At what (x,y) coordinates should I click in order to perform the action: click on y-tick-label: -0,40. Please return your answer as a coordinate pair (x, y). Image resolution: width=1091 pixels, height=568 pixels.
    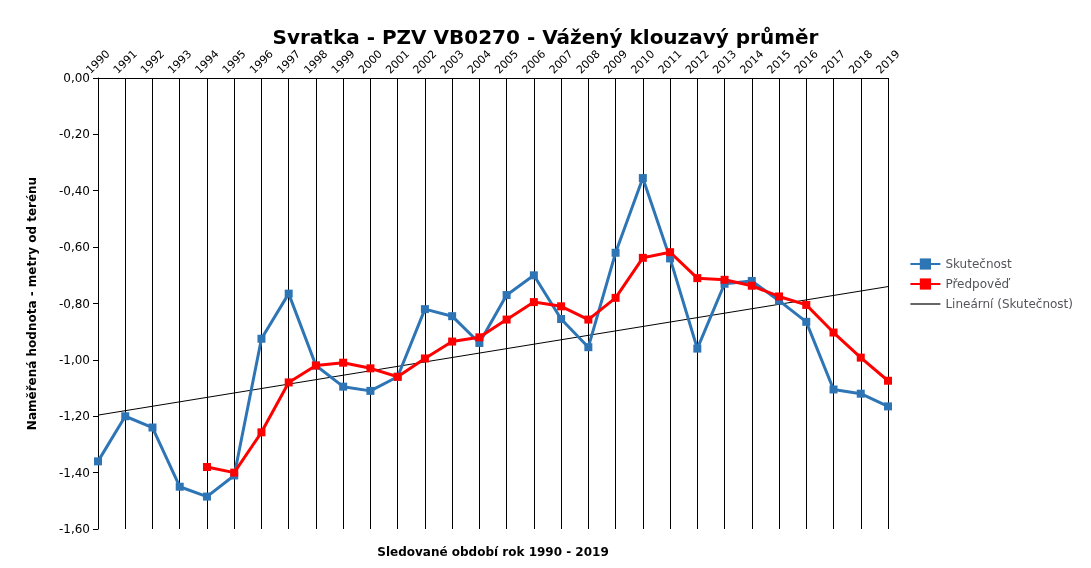
    Looking at the image, I should click on (74, 190).